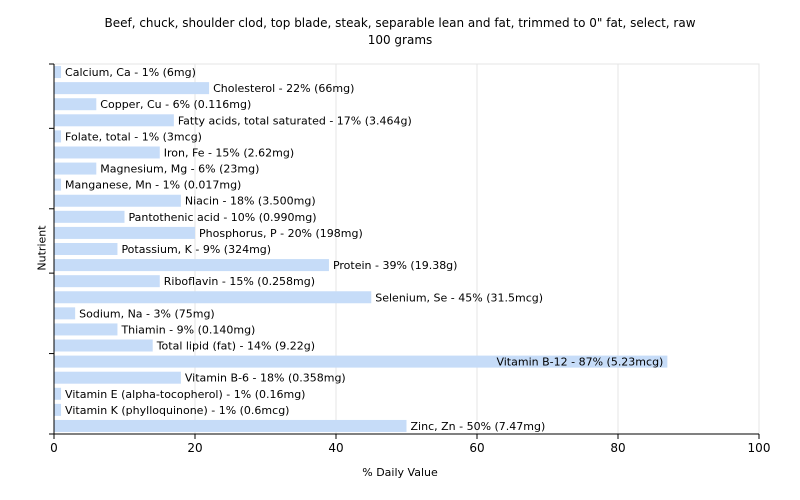 The image size is (800, 500). What do you see at coordinates (400, 472) in the screenshot?
I see `x-axis-label: % Daily Value` at bounding box center [400, 472].